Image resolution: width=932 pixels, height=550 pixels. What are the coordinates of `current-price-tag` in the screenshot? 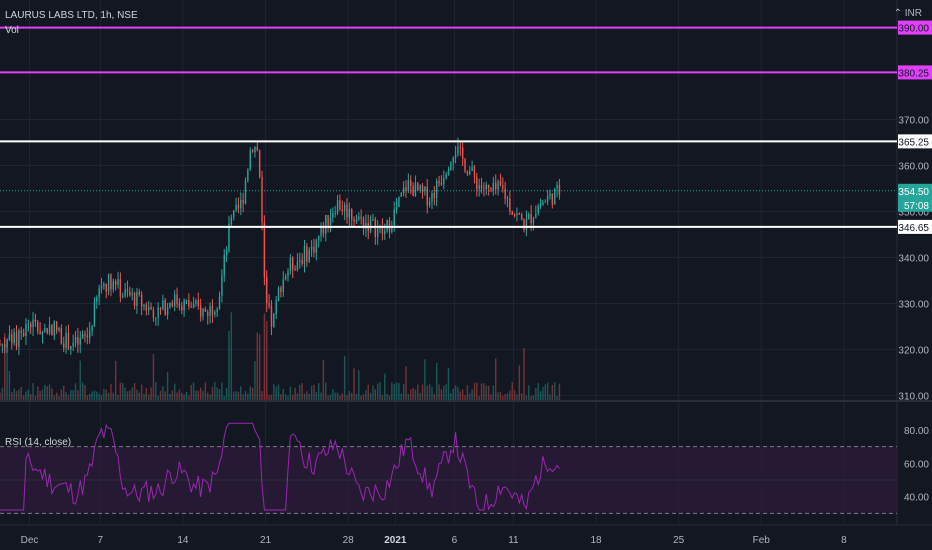 It's located at (915, 197).